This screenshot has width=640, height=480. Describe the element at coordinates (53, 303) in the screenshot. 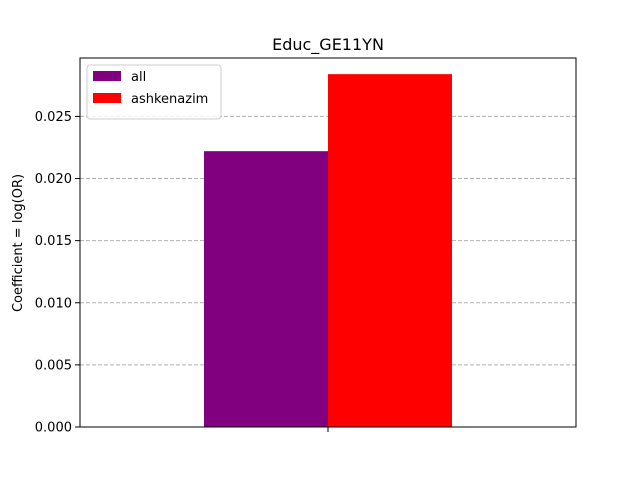

I see `y-tick-label: 0.010` at that location.